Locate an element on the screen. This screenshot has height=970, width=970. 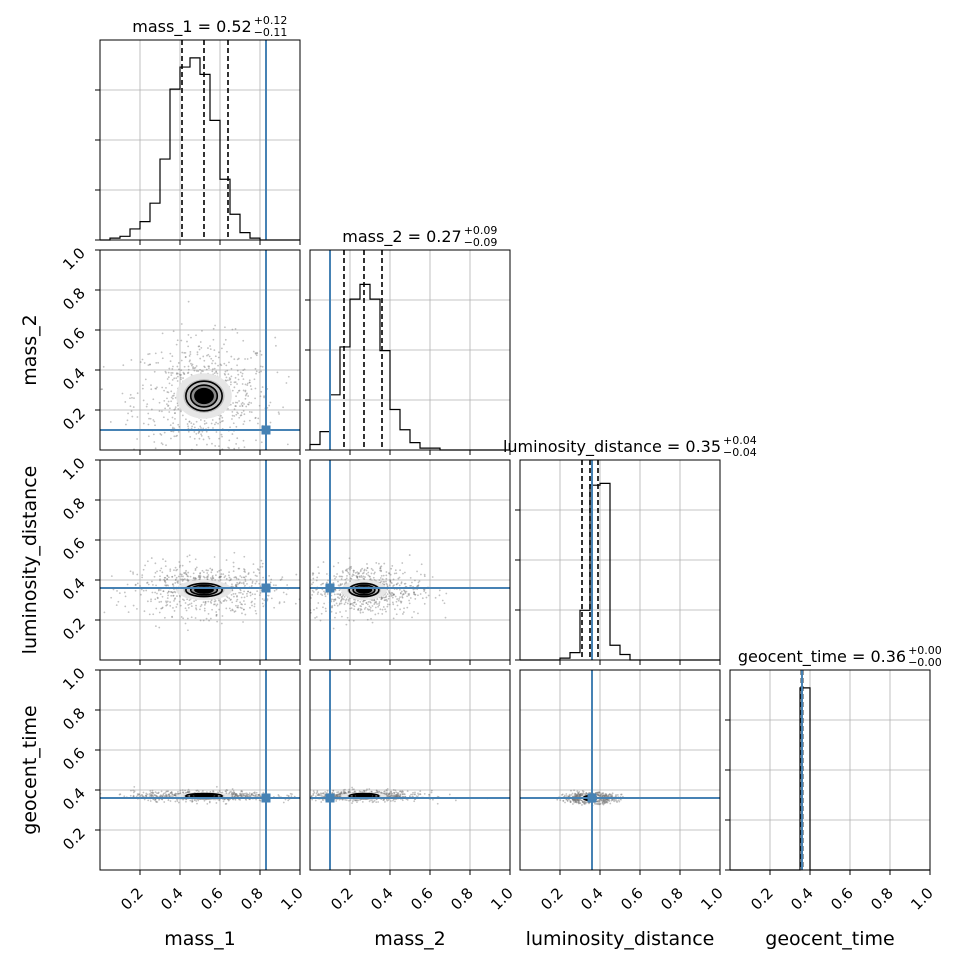
title-plus: +0.00 is located at coordinates (925, 650).